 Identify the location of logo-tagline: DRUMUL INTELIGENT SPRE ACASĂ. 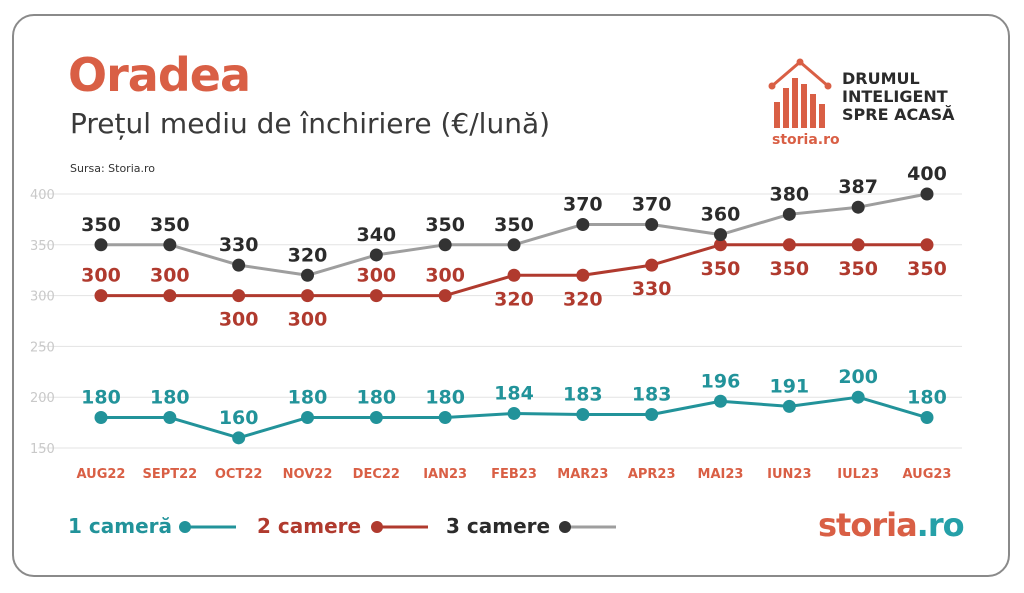
(898, 96).